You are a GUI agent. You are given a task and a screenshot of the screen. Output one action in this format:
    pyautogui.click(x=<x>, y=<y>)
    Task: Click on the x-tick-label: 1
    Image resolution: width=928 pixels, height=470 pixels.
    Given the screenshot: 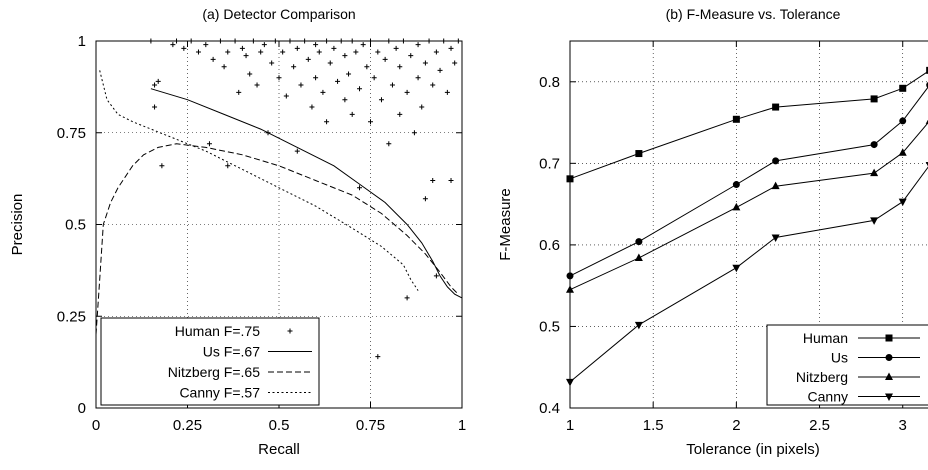 What is the action you would take?
    pyautogui.click(x=570, y=425)
    